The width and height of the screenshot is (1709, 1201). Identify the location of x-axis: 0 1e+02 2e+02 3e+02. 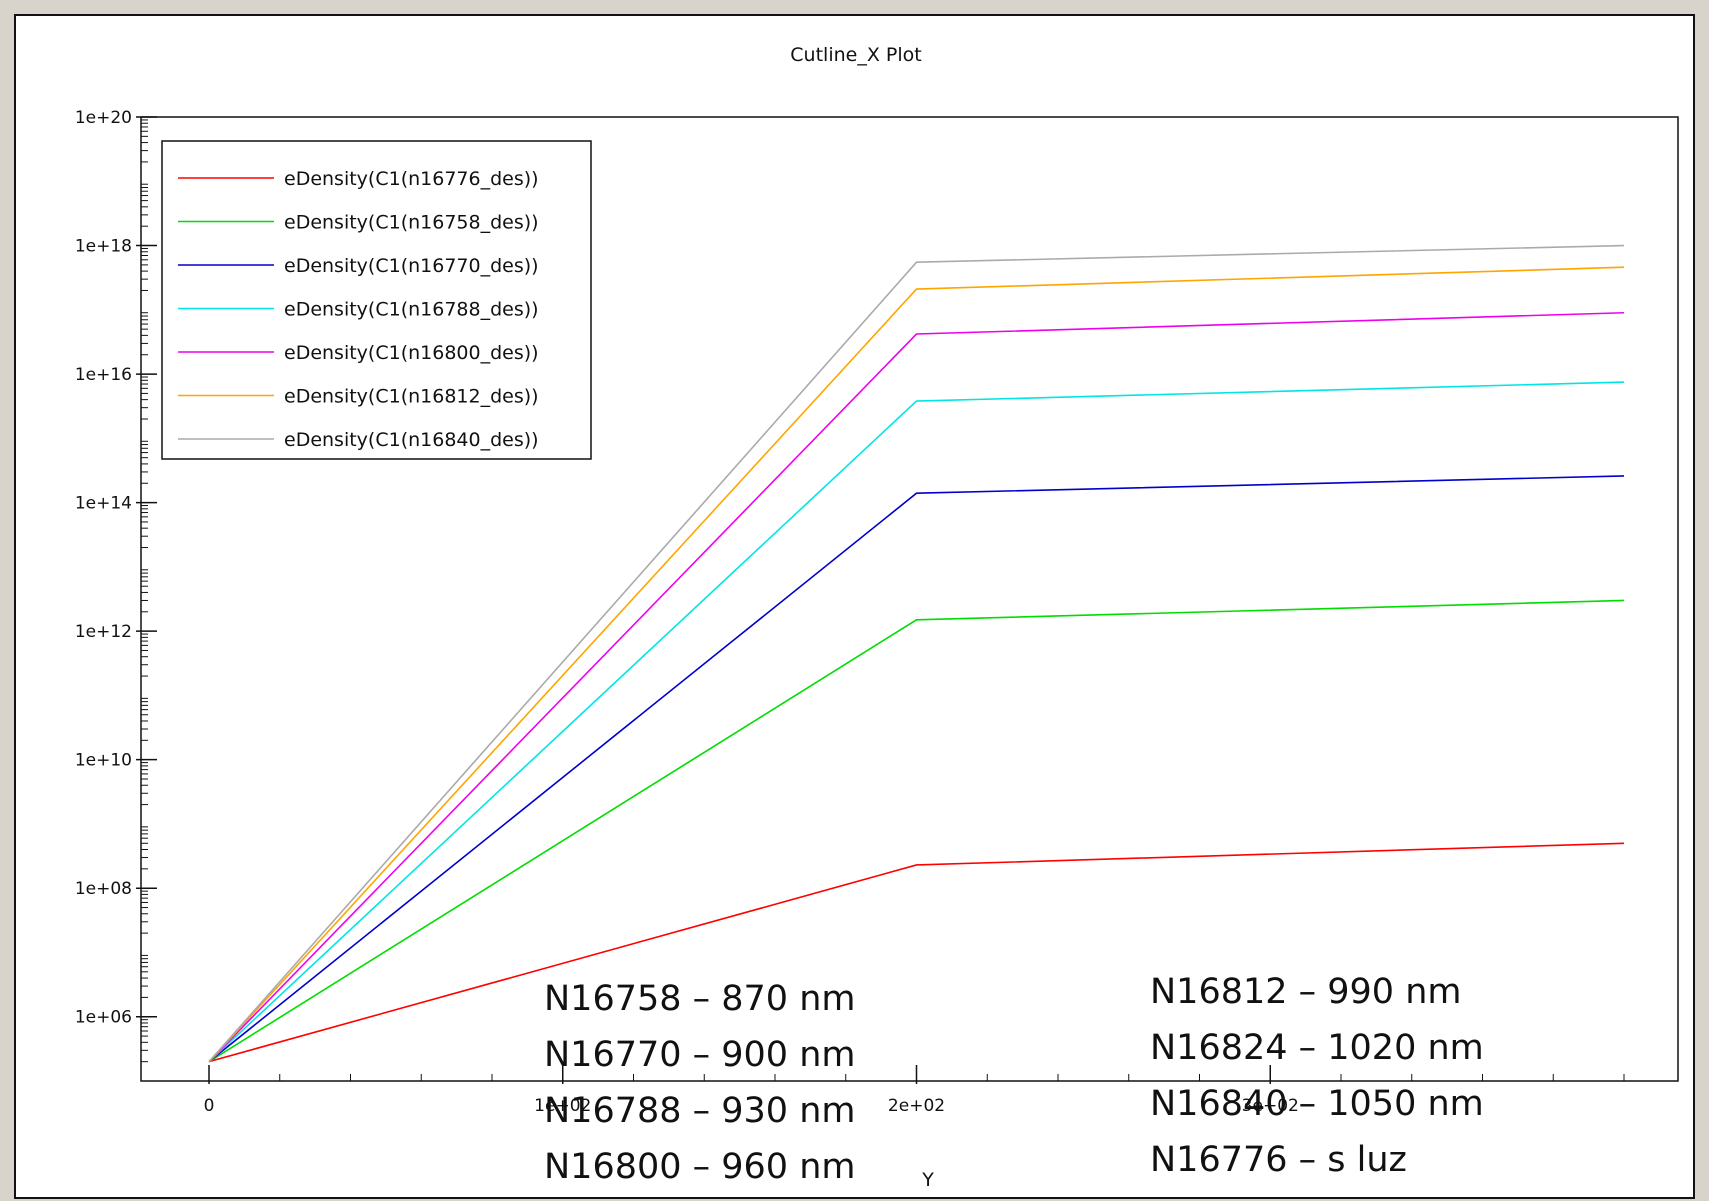
(914, 1090).